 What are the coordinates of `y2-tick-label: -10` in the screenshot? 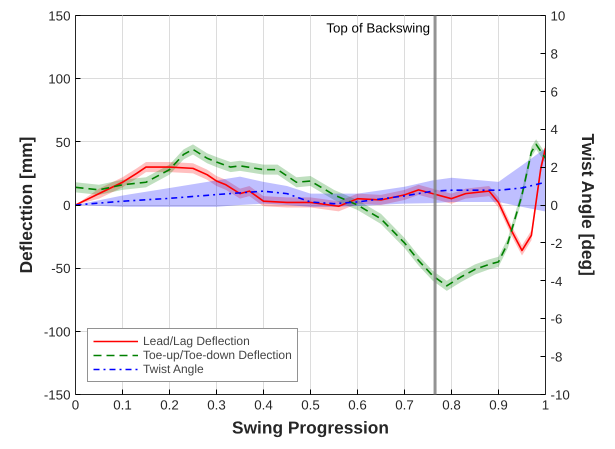 It's located at (560, 395).